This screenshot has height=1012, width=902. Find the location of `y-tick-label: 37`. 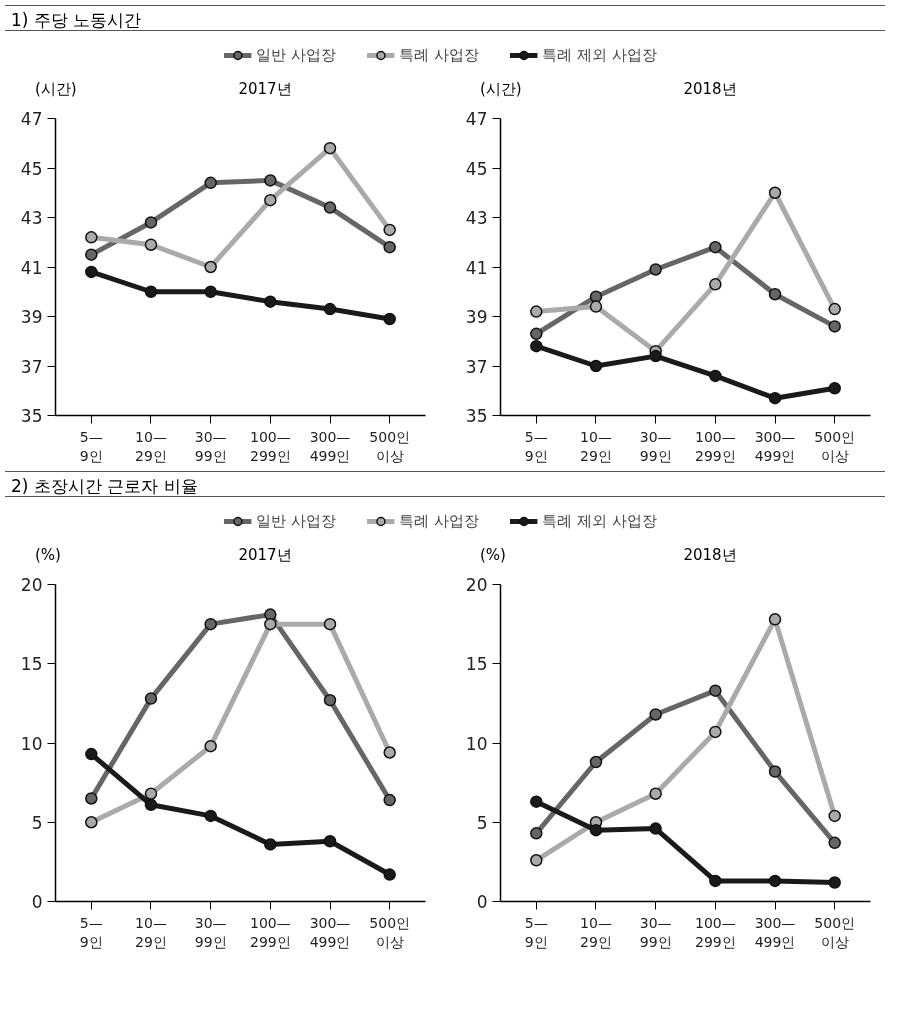

y-tick-label: 37 is located at coordinates (31, 366).